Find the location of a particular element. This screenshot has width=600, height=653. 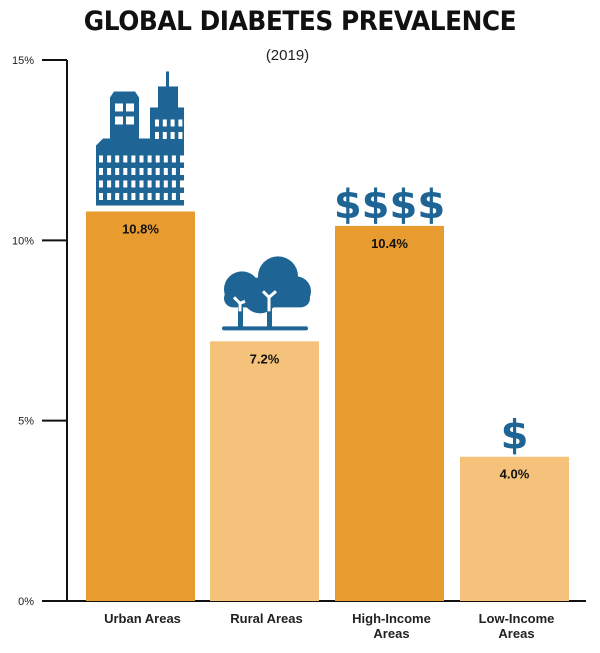

ground-line is located at coordinates (265, 328).